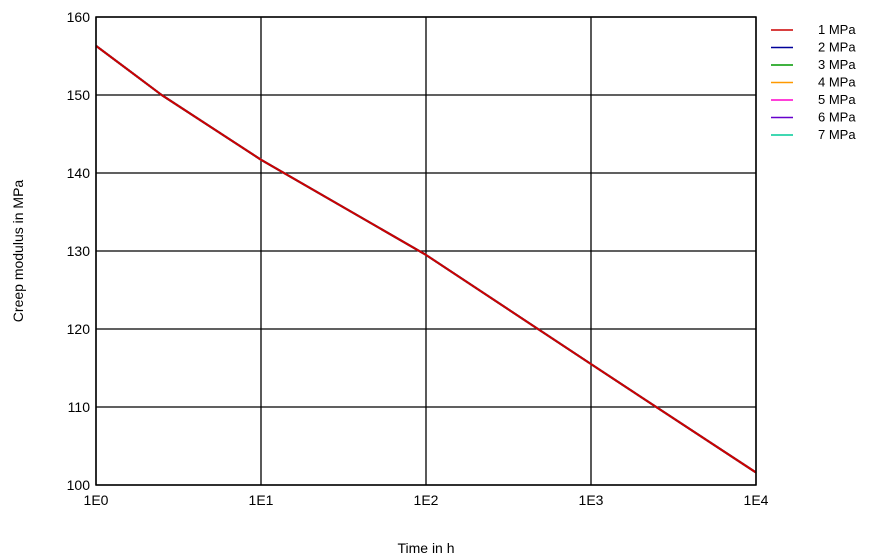 The width and height of the screenshot is (873, 559). I want to click on y-tick-label: 130, so click(79, 251).